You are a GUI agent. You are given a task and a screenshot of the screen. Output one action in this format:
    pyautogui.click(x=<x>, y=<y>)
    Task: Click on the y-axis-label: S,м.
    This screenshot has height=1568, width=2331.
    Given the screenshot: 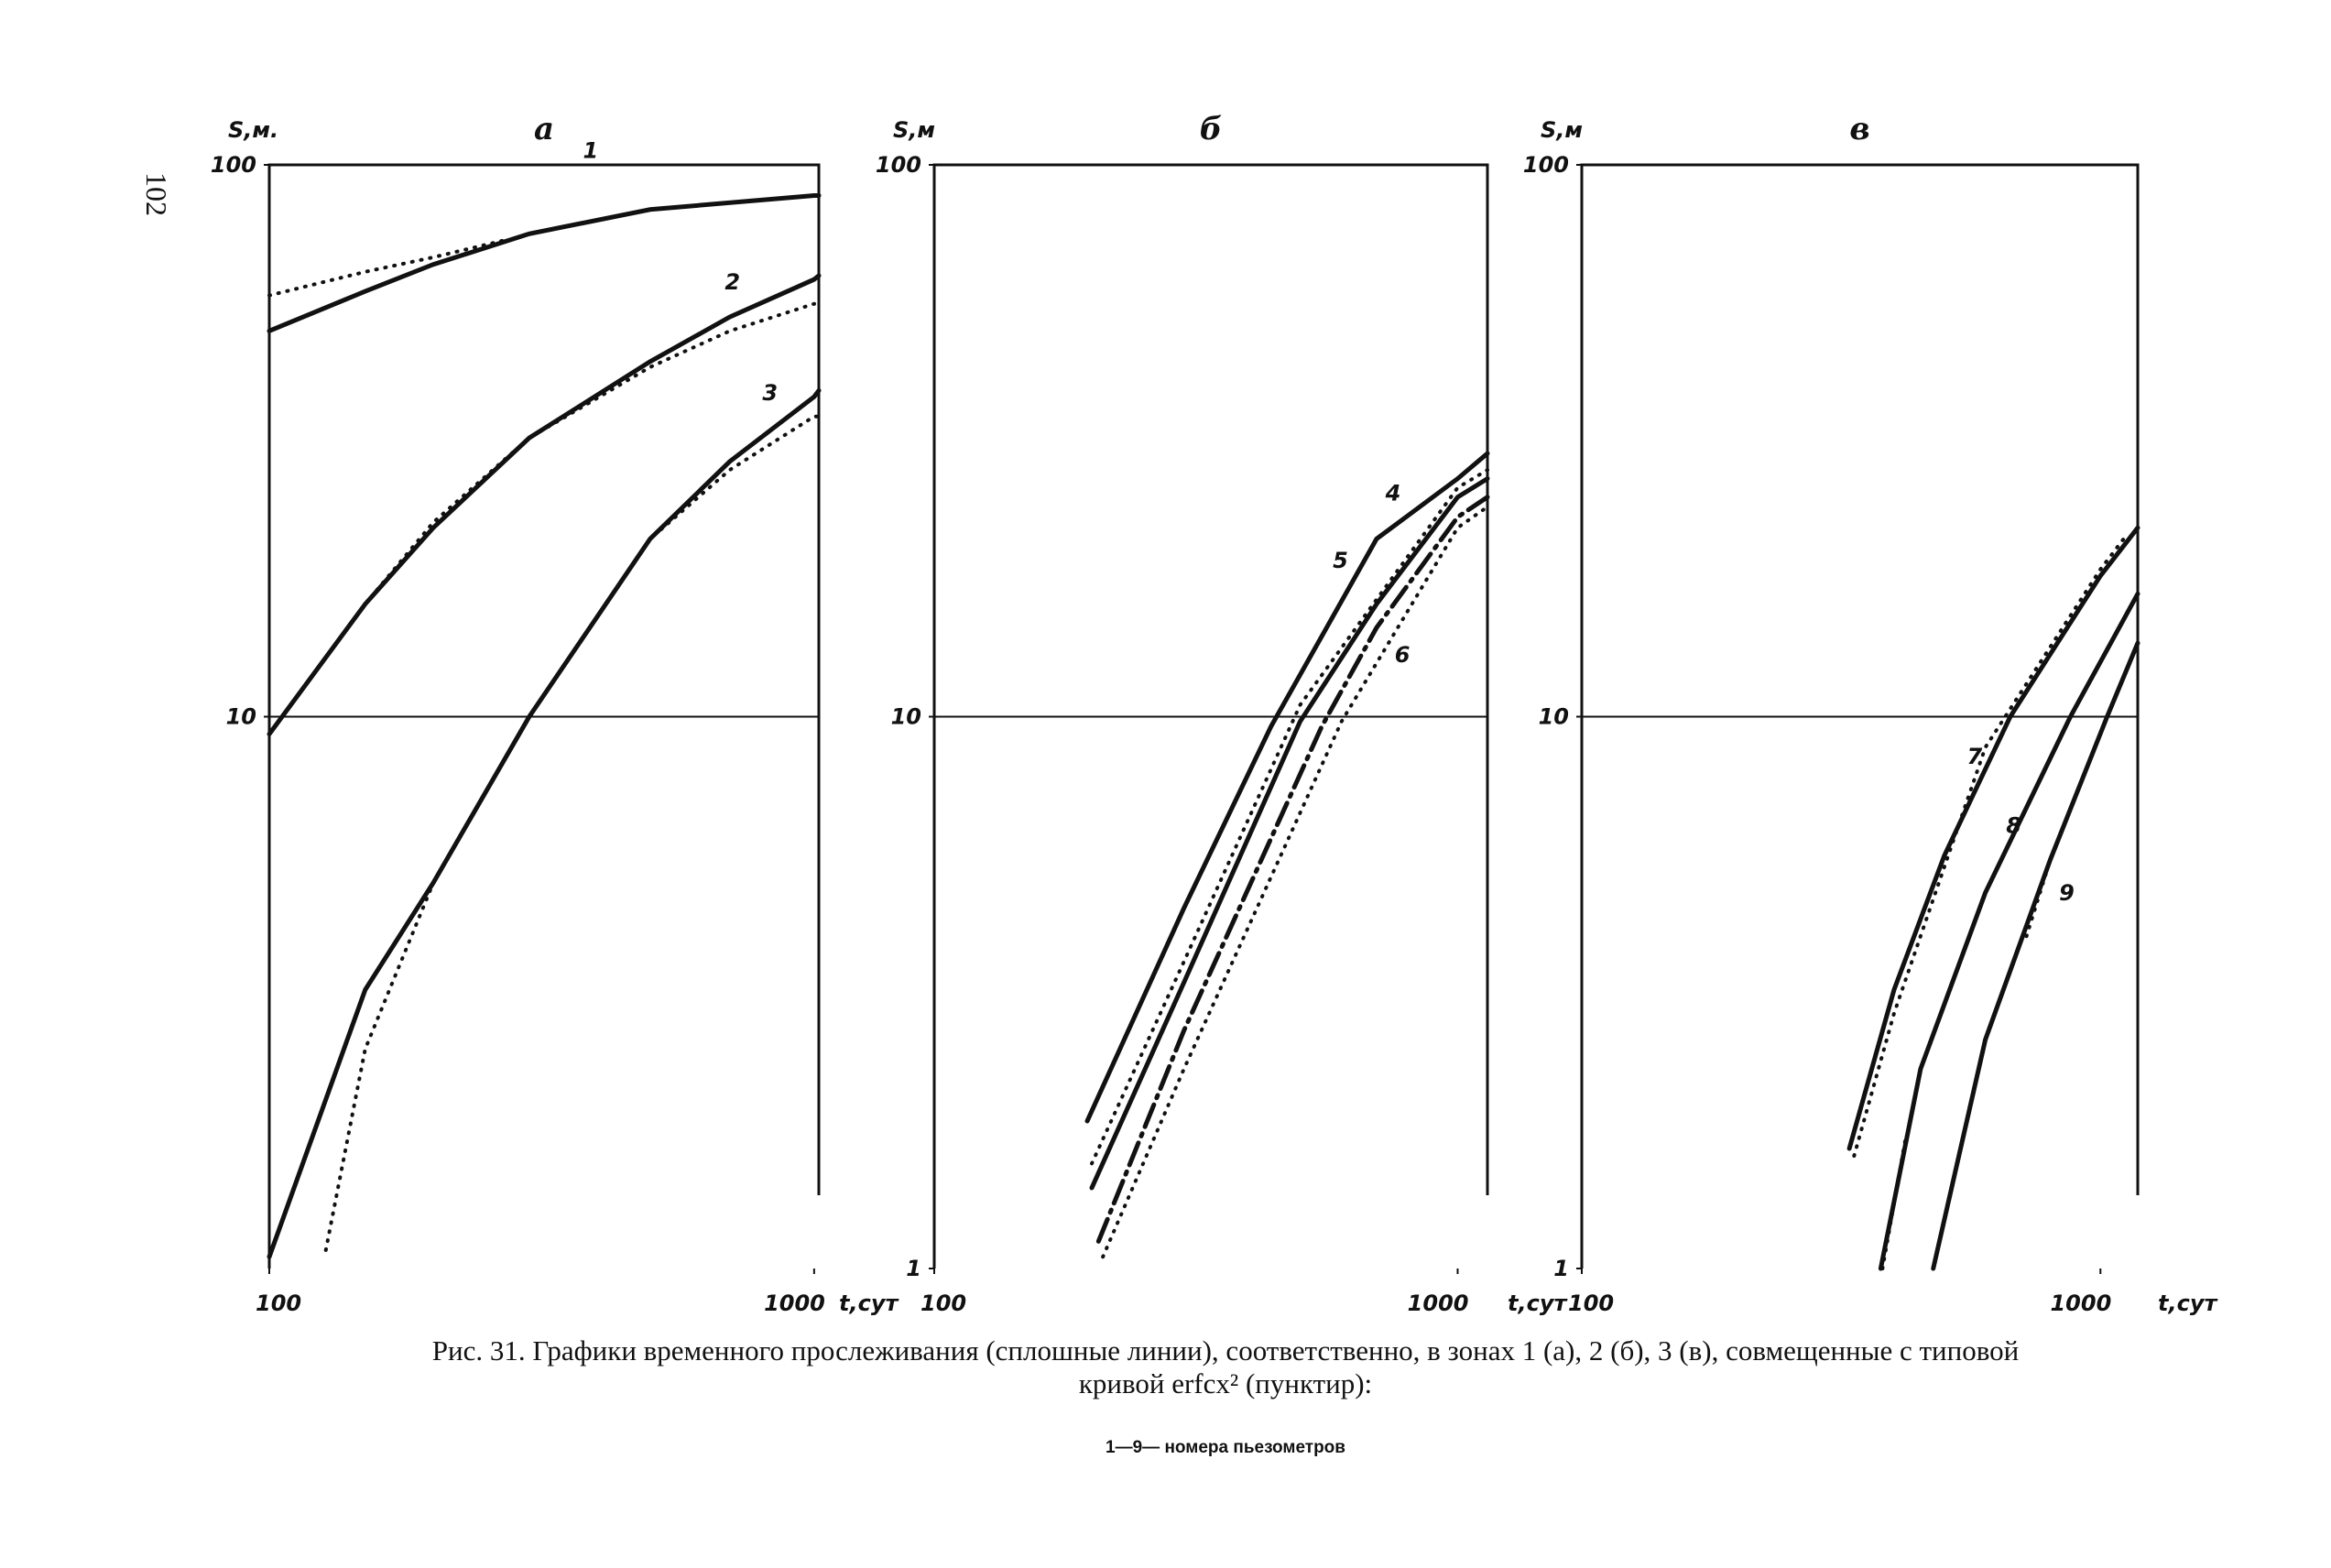 What is the action you would take?
    pyautogui.click(x=253, y=130)
    